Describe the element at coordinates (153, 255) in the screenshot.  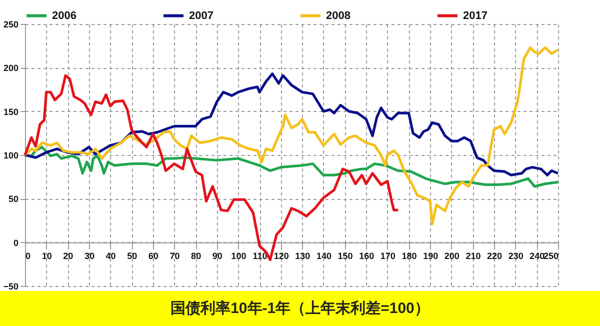
I see `x-tick-label: 60` at that location.